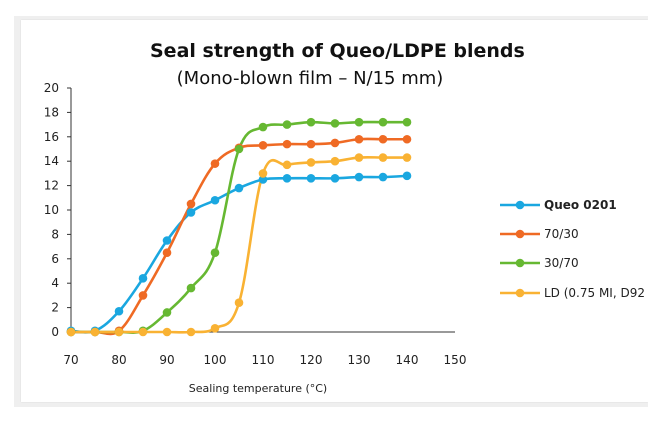 The width and height of the screenshot is (648, 423). What do you see at coordinates (118, 360) in the screenshot?
I see `x-tick-label: 80` at bounding box center [118, 360].